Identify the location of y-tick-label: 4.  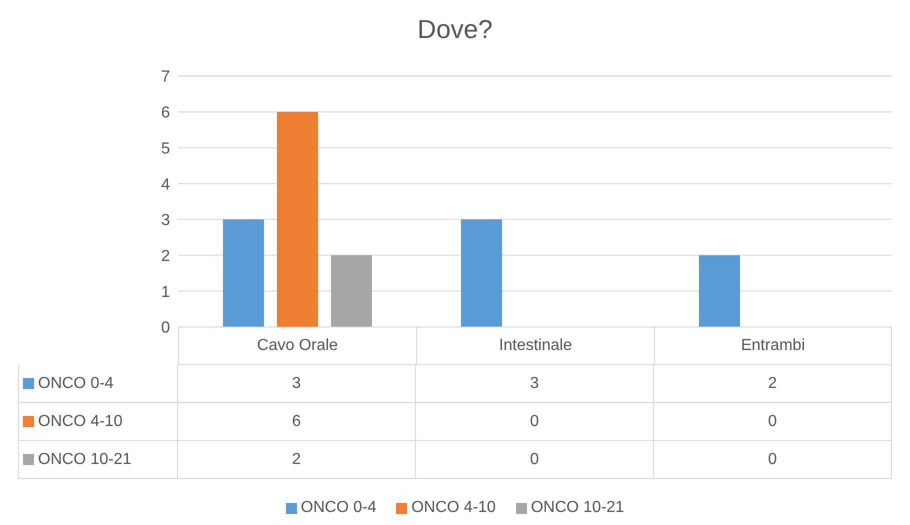
(165, 185).